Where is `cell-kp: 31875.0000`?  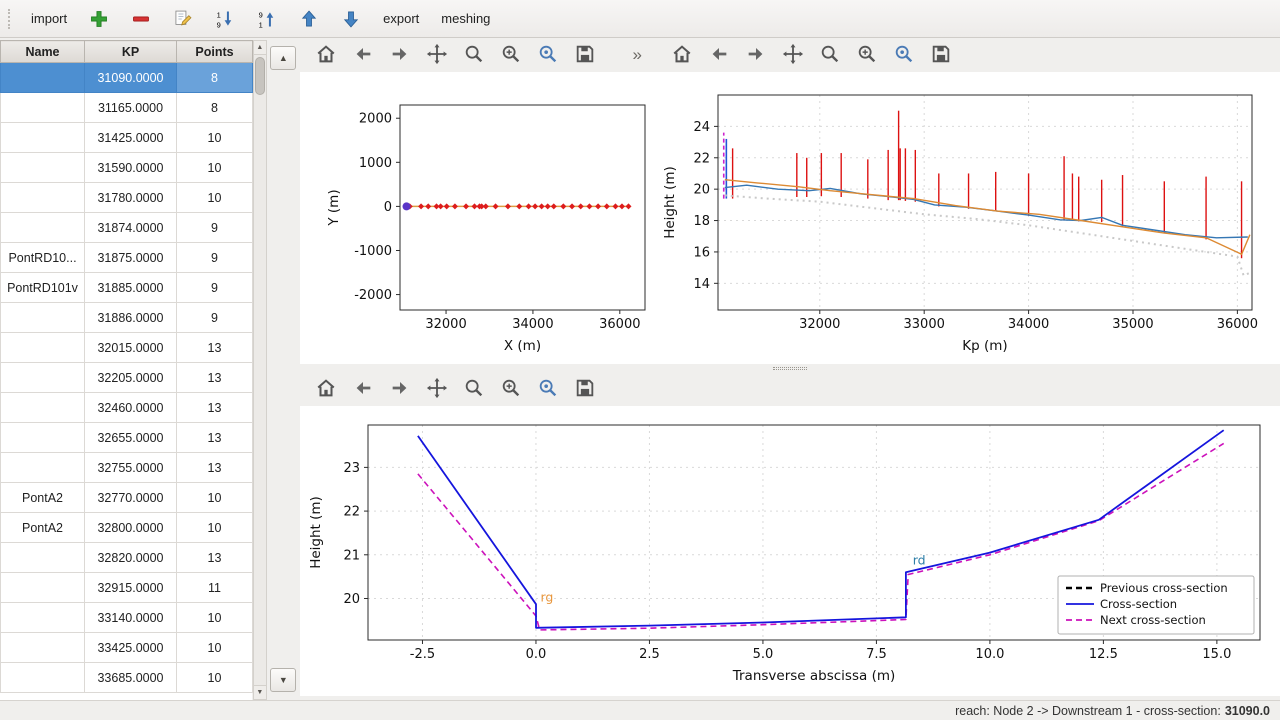 cell-kp: 31875.0000 is located at coordinates (130, 257).